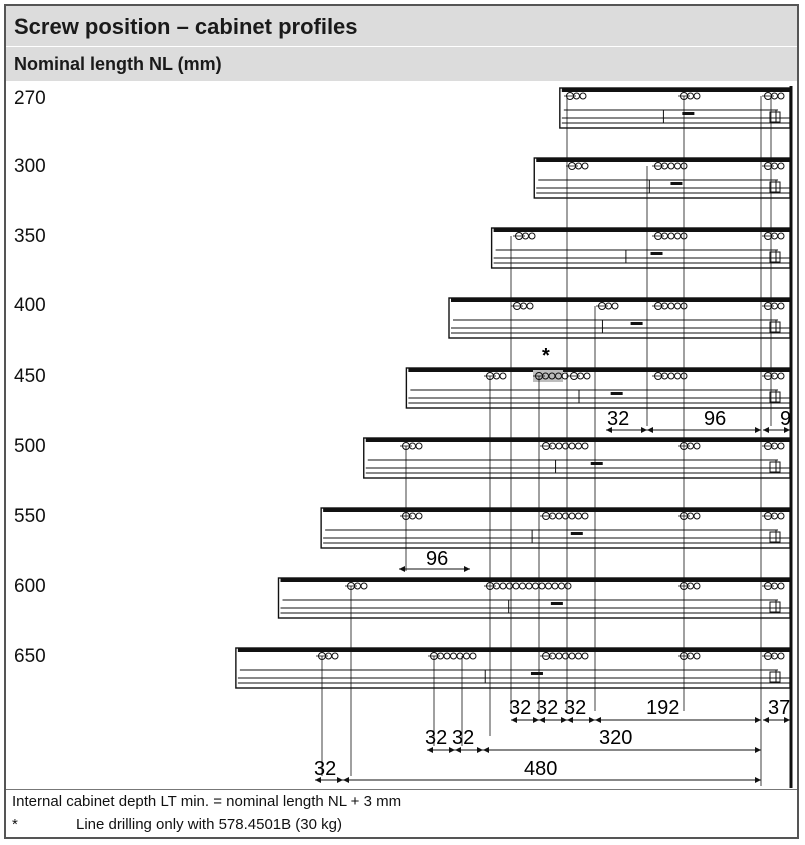  I want to click on dim-b1-37: 37, so click(779, 708).